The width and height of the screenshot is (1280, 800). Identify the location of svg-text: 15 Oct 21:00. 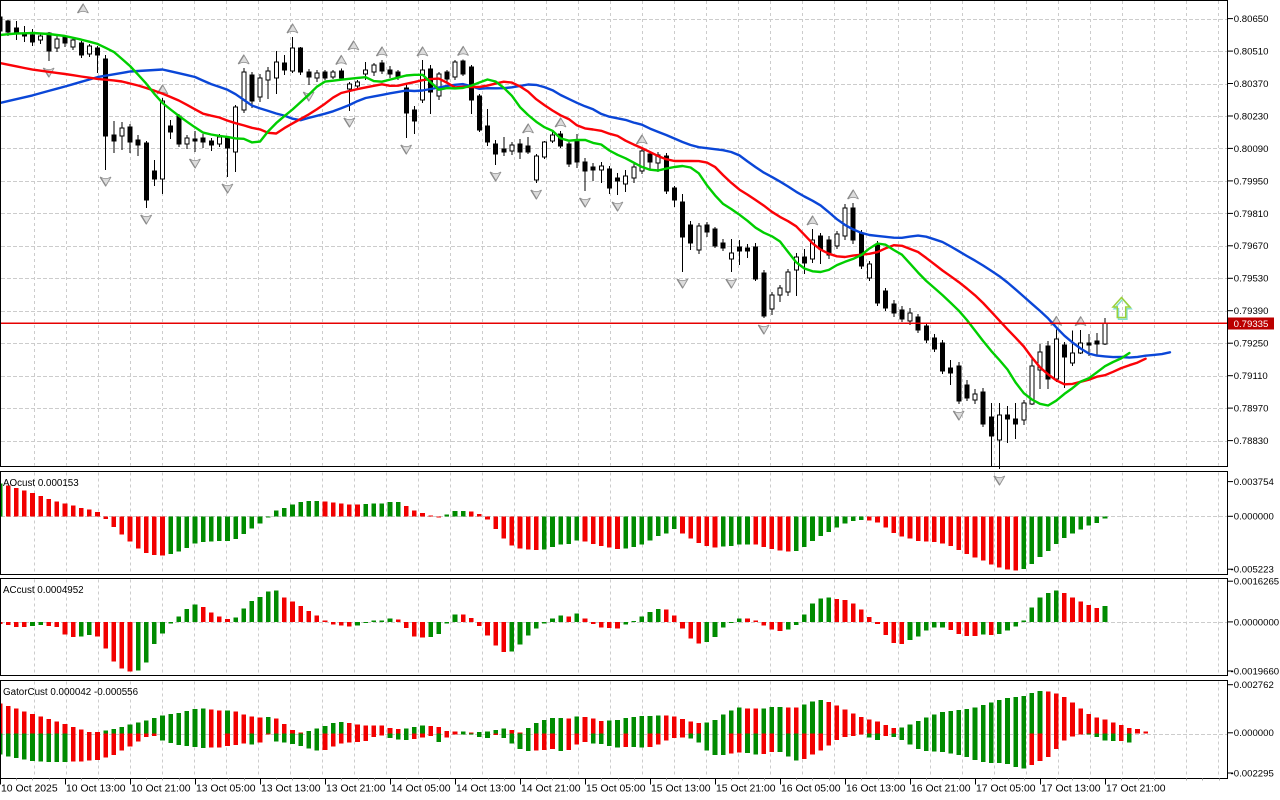
(746, 789).